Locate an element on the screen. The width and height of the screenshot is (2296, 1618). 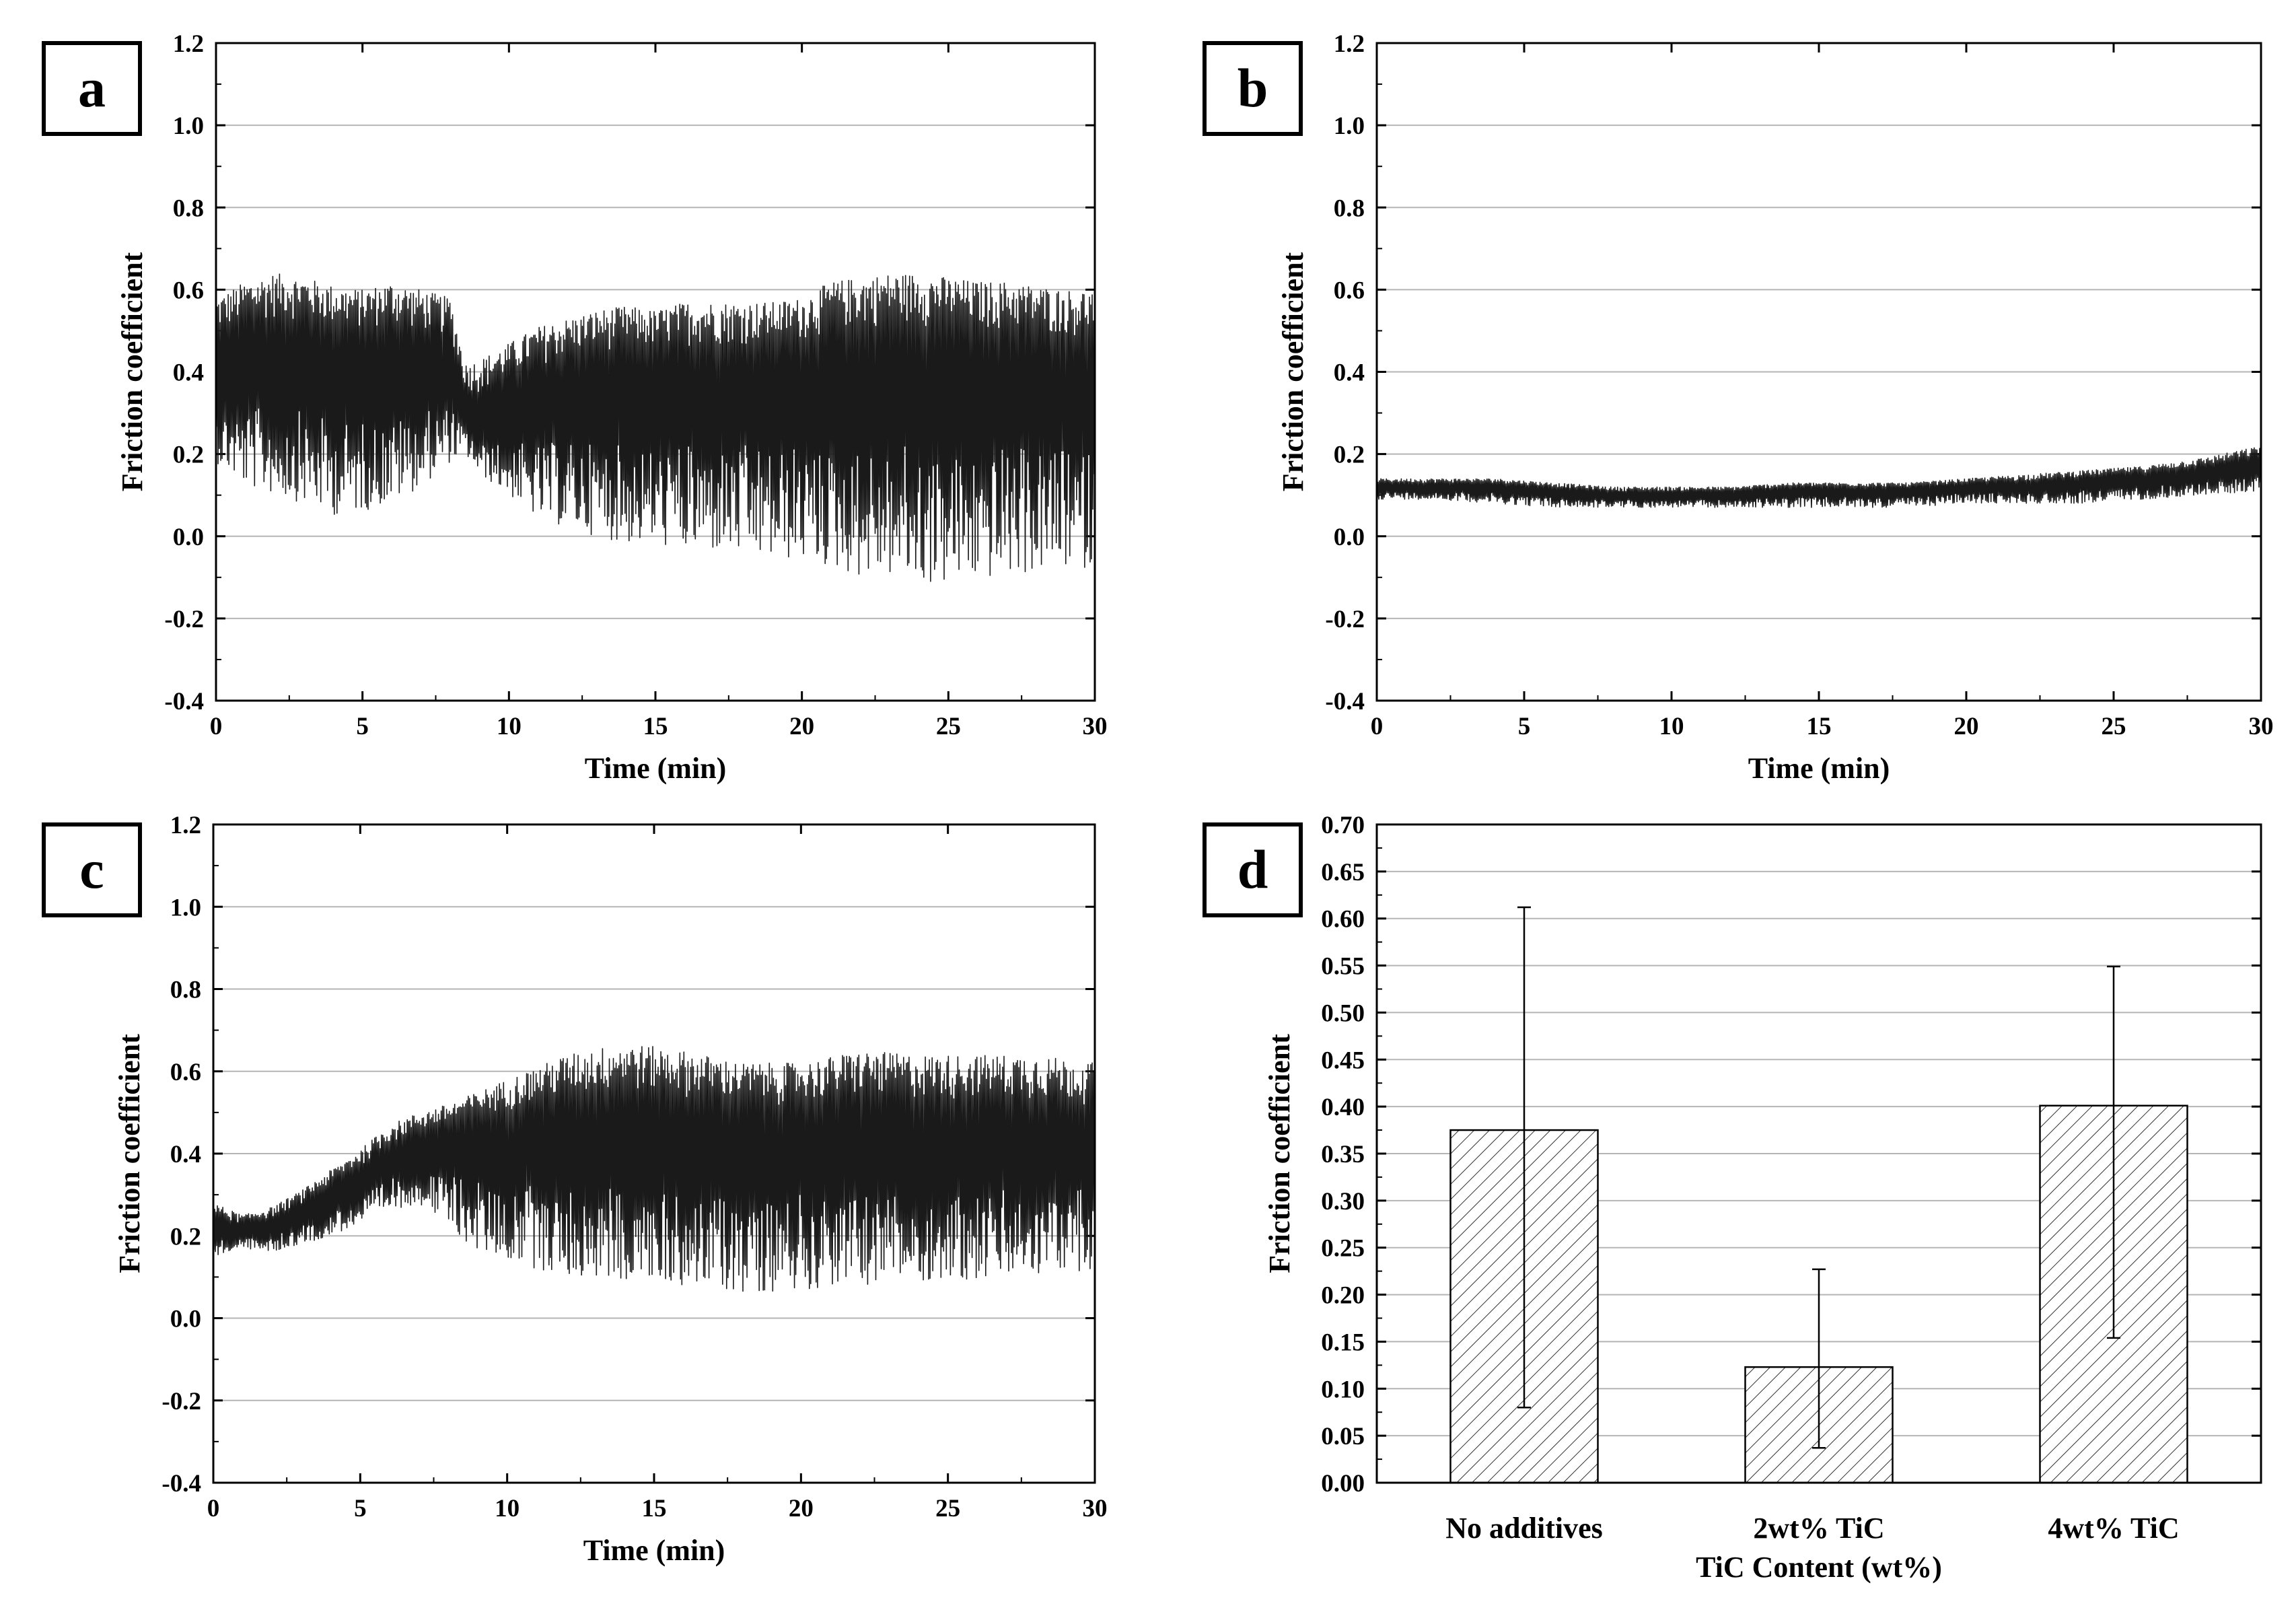
y-tick-label: 0.20 is located at coordinates (1343, 1296).